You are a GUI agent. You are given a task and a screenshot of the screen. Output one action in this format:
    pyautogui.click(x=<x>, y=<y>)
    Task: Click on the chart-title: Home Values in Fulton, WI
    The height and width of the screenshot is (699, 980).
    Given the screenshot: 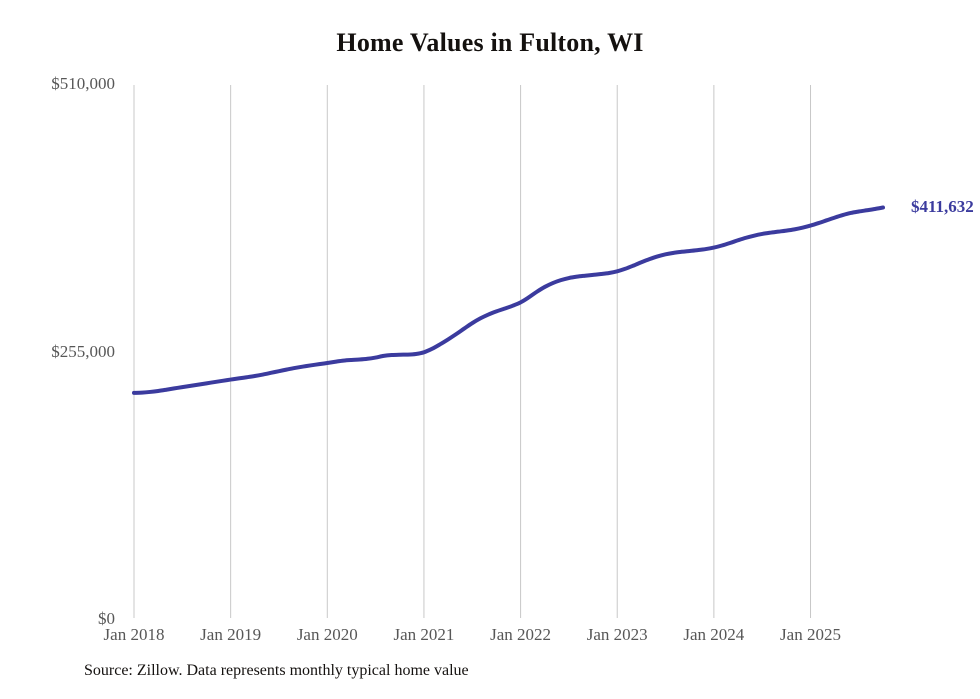 What is the action you would take?
    pyautogui.click(x=490, y=42)
    